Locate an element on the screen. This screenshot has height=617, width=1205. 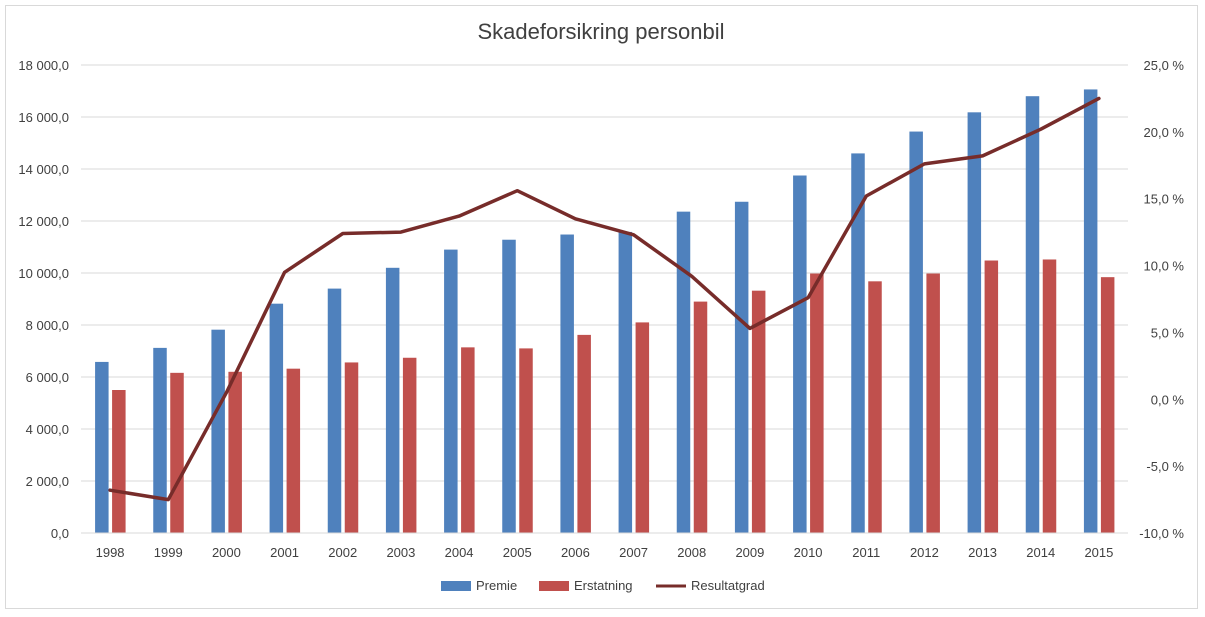
left-tick-label: 12 000,0 is located at coordinates (43, 221).